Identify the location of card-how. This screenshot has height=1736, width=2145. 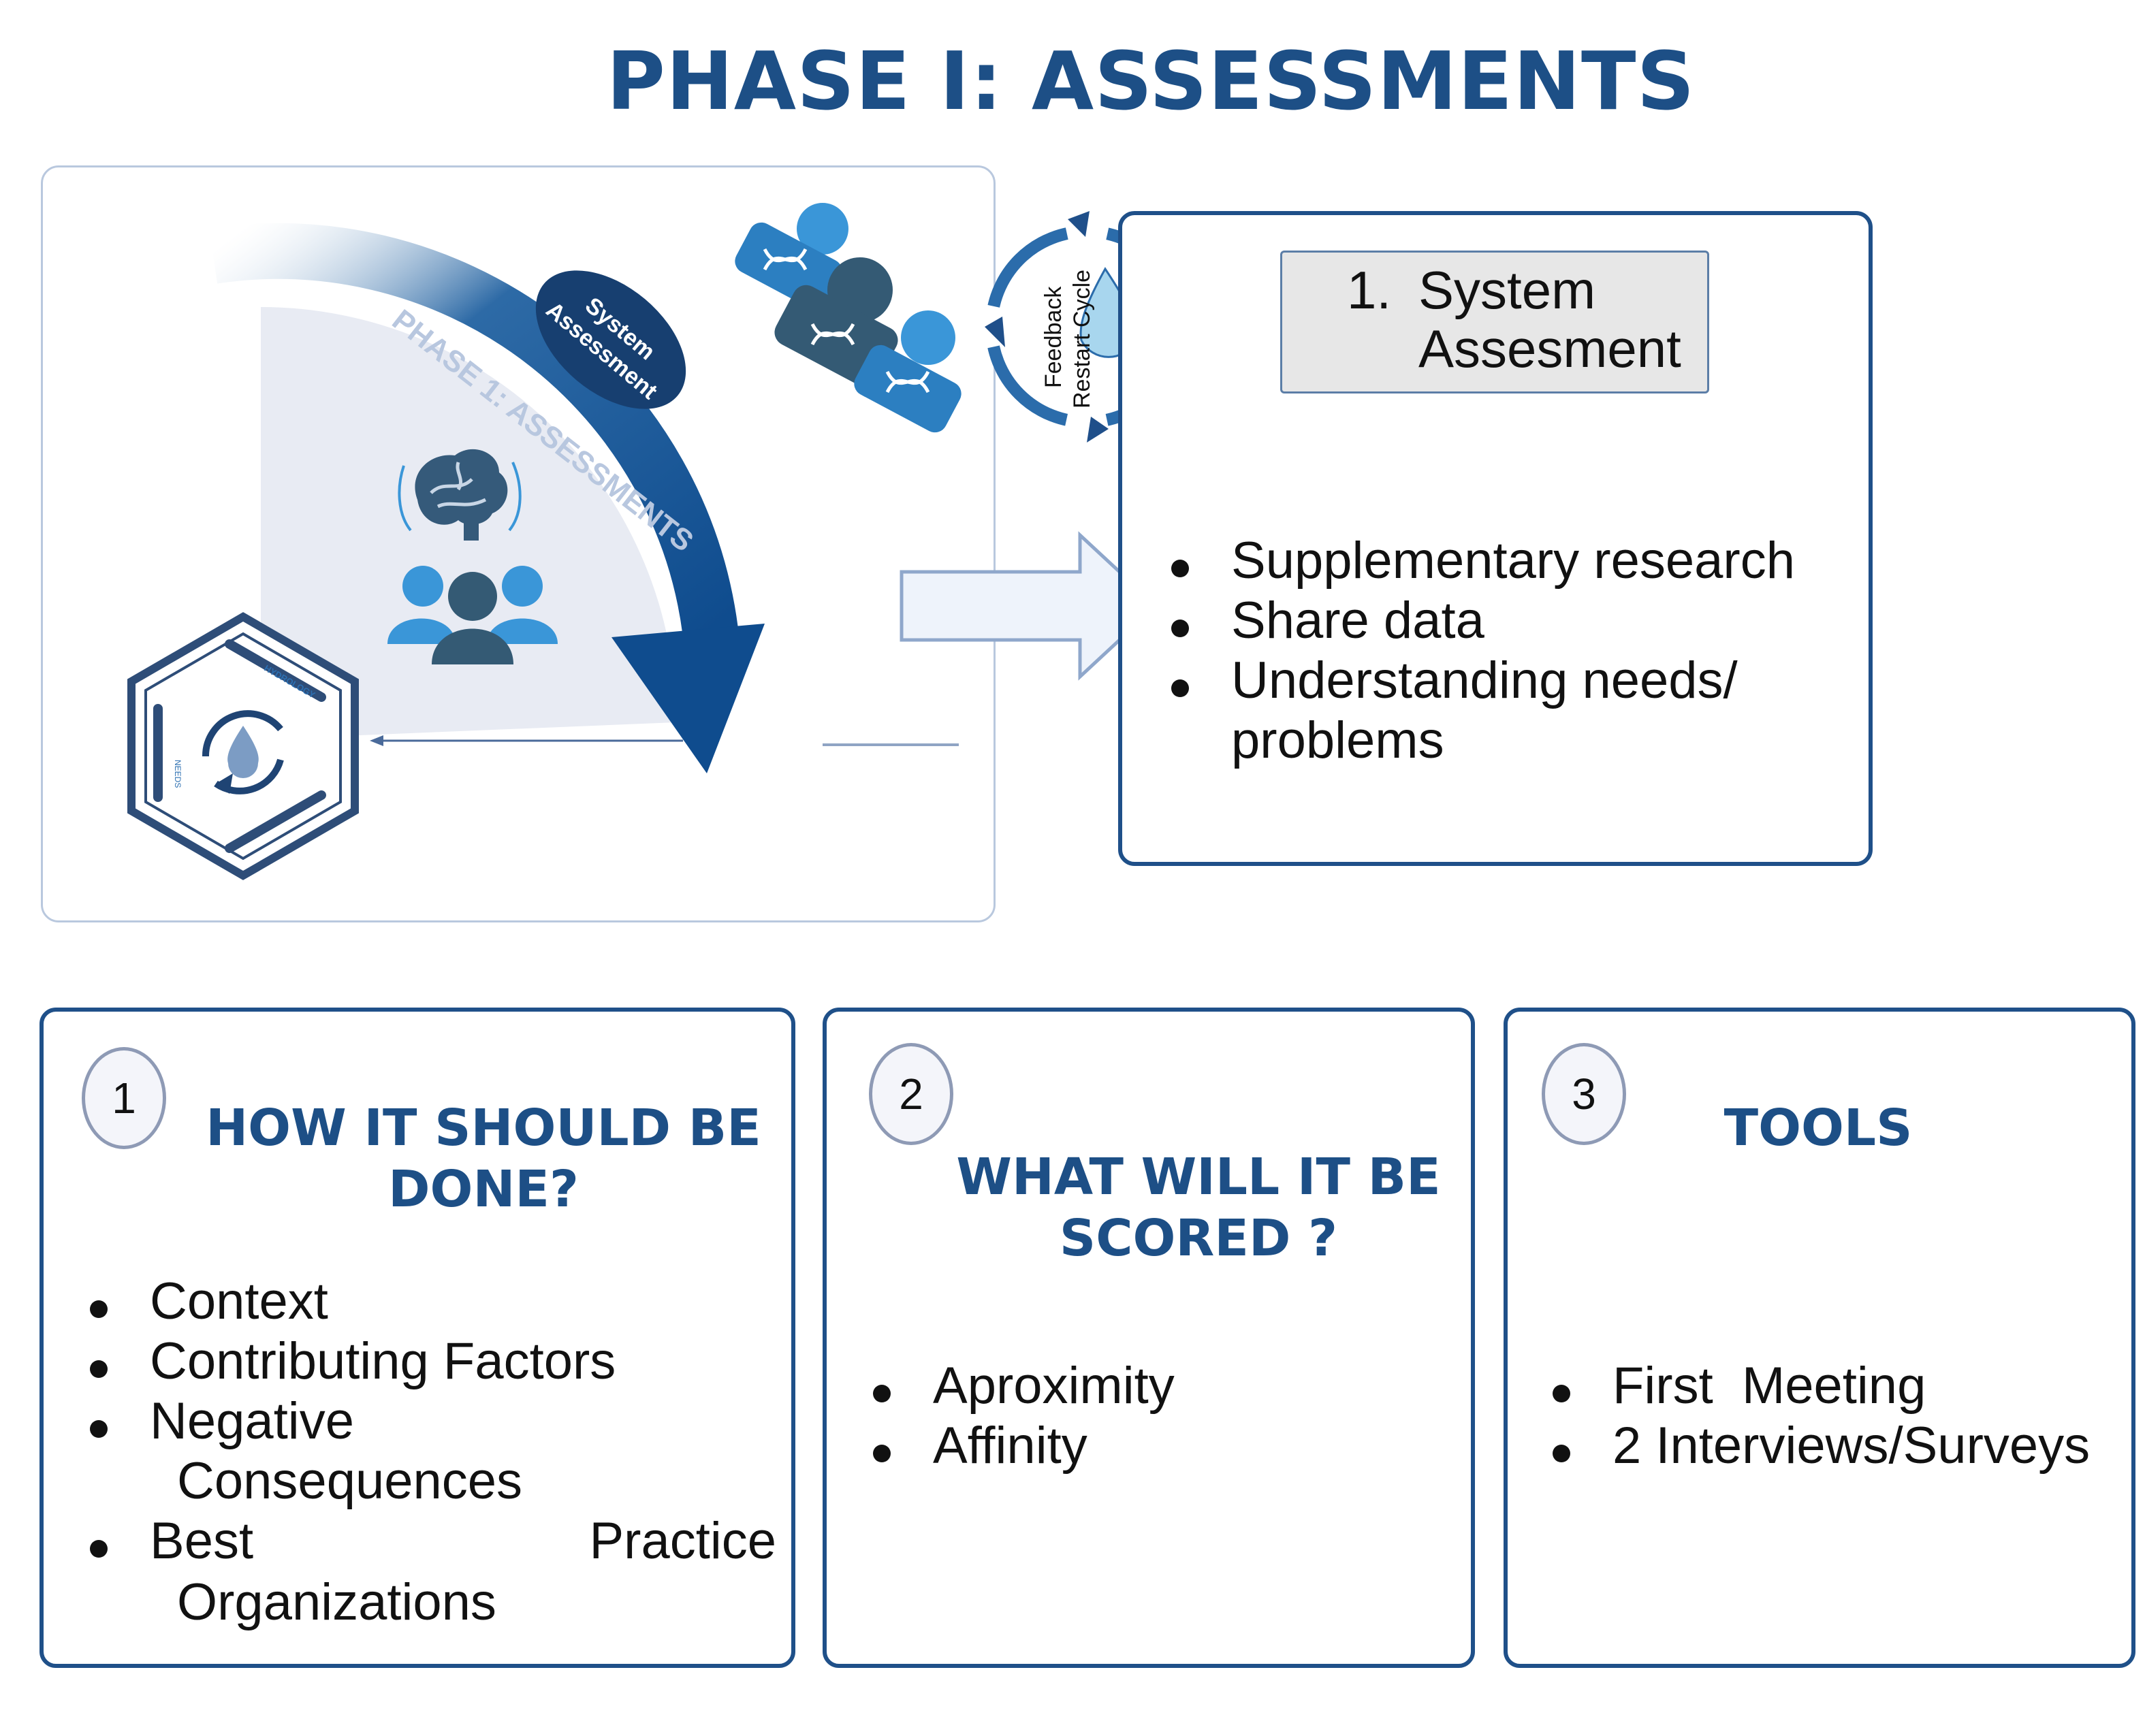
(417, 1338).